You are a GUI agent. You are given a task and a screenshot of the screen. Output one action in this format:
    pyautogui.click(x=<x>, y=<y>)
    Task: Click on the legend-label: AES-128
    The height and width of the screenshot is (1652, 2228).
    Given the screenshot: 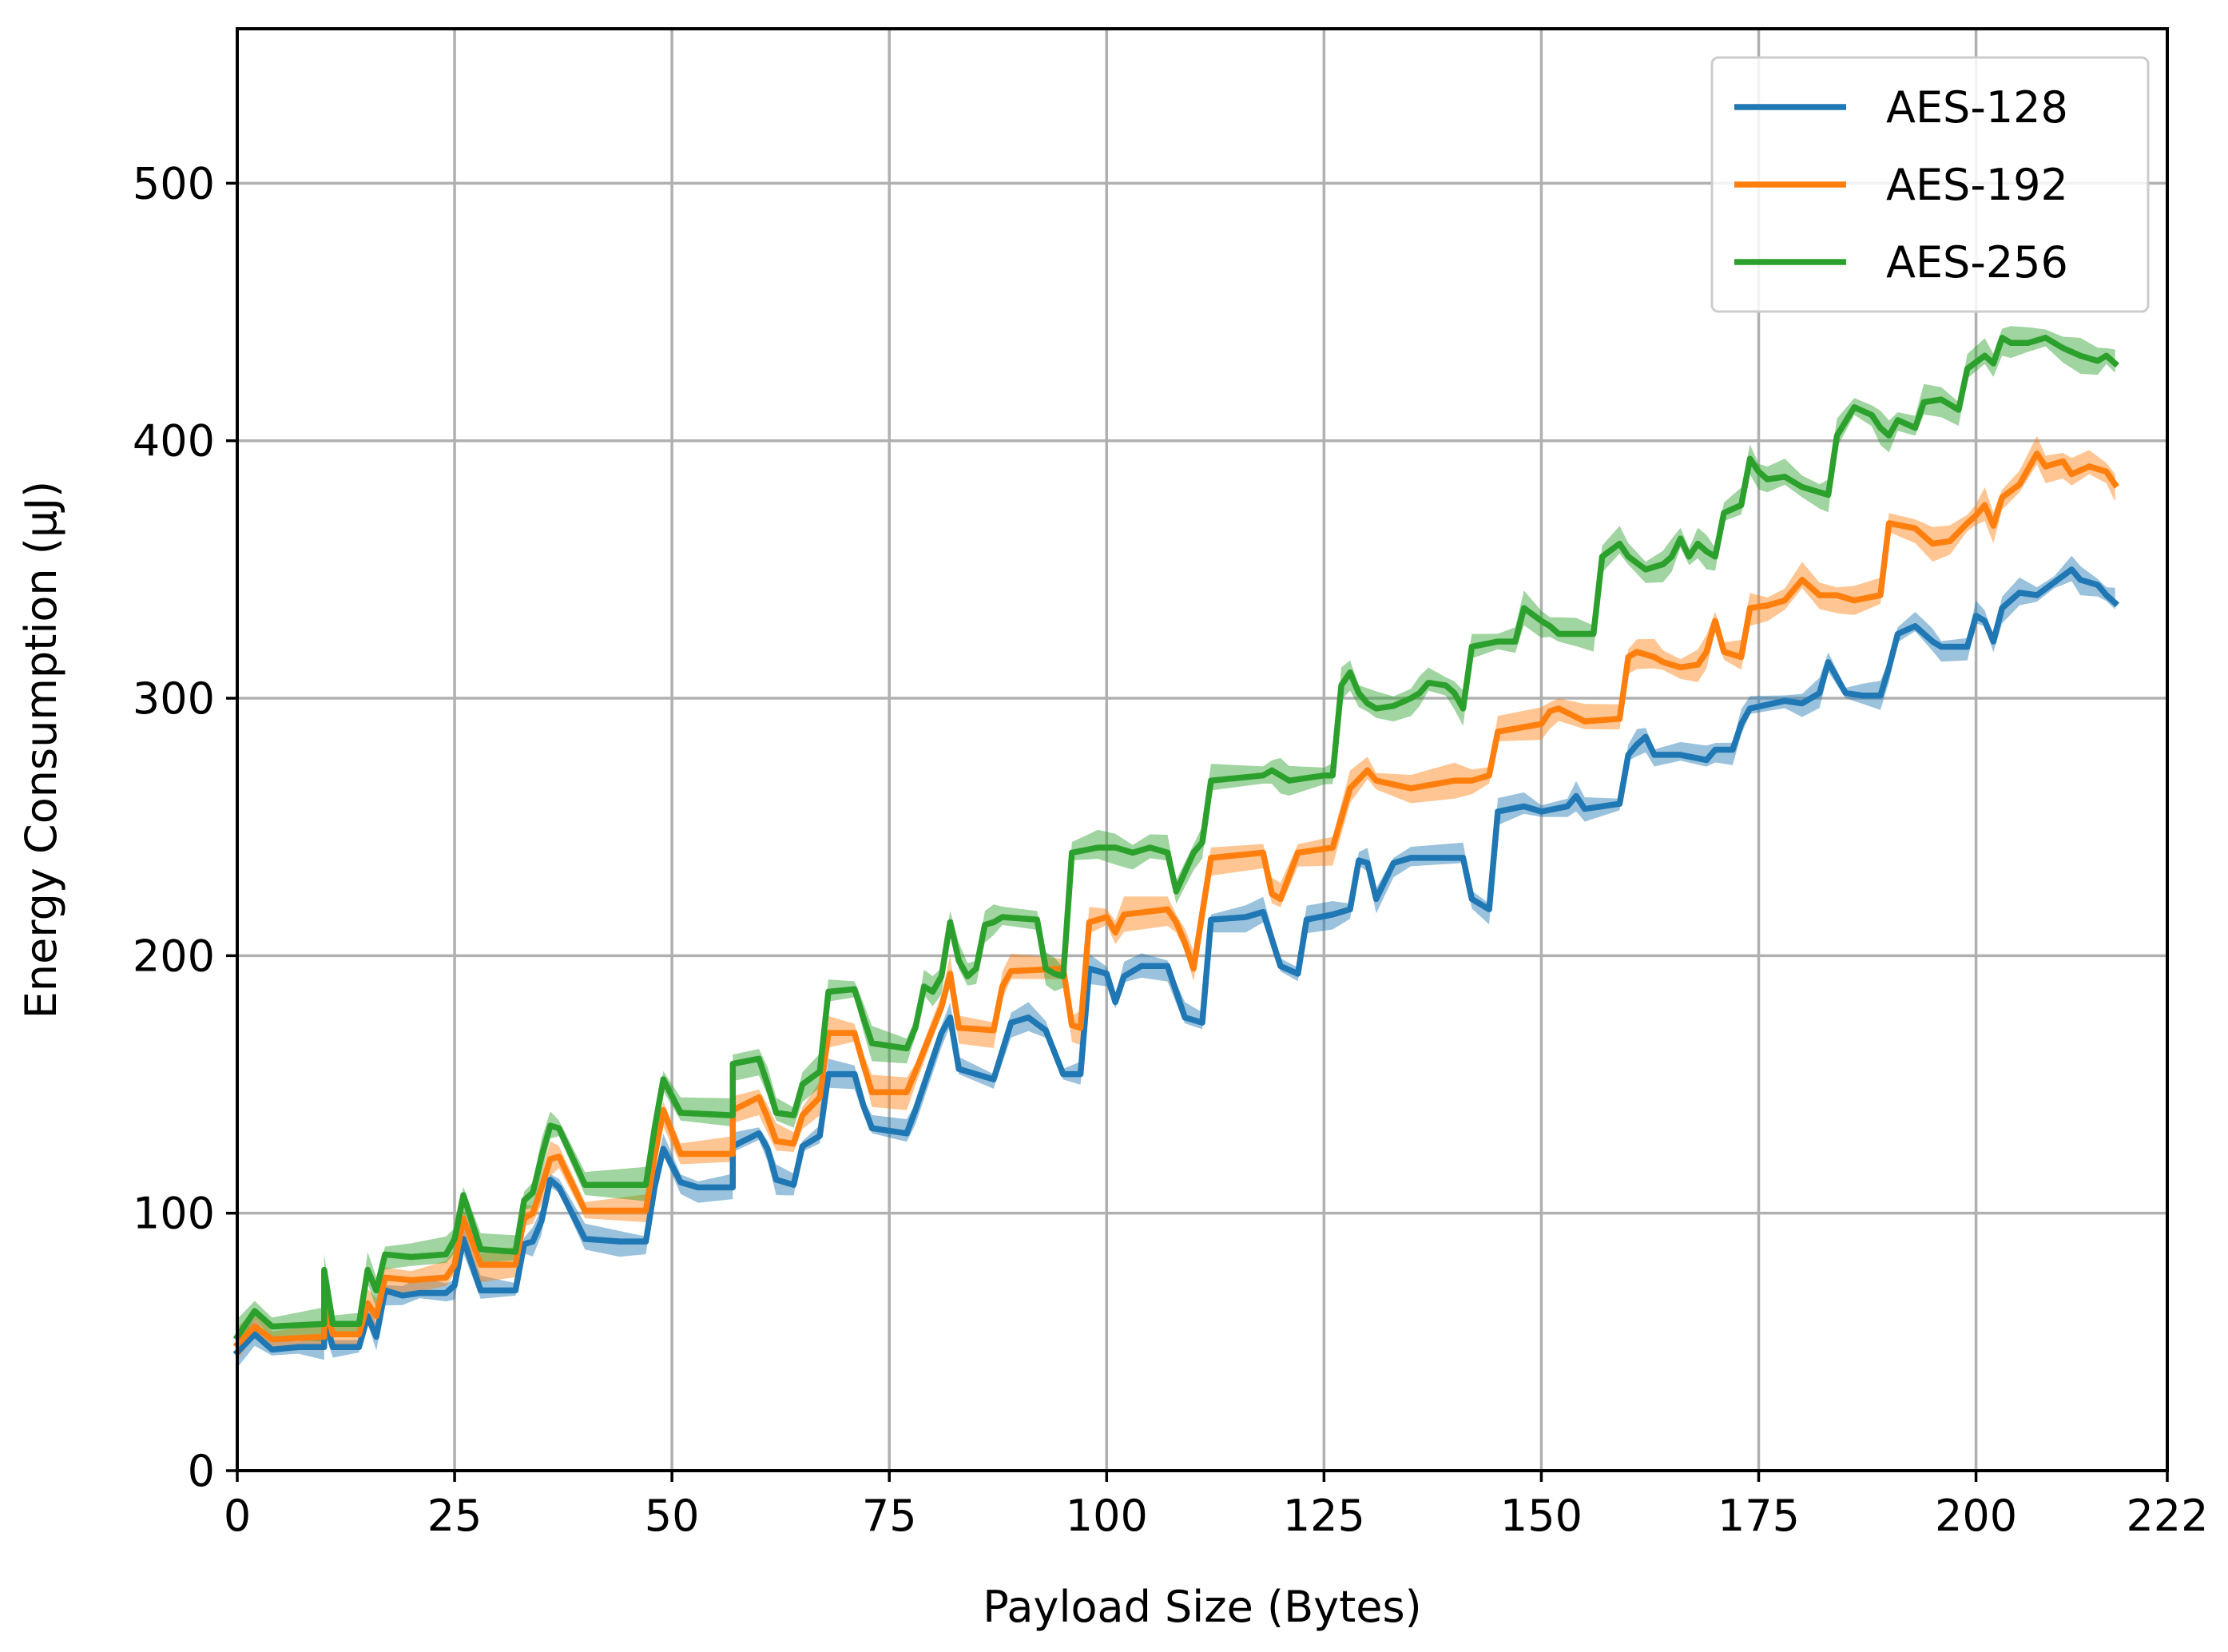 What is the action you would take?
    pyautogui.click(x=1977, y=107)
    